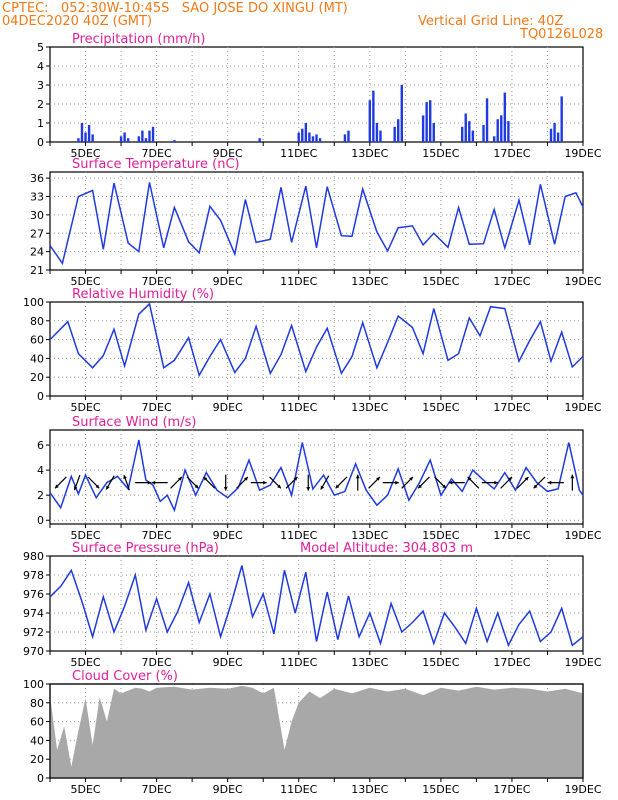 This screenshot has width=618, height=800. Describe the element at coordinates (134, 422) in the screenshot. I see `panel-title: Surface Wind (m/s)` at that location.